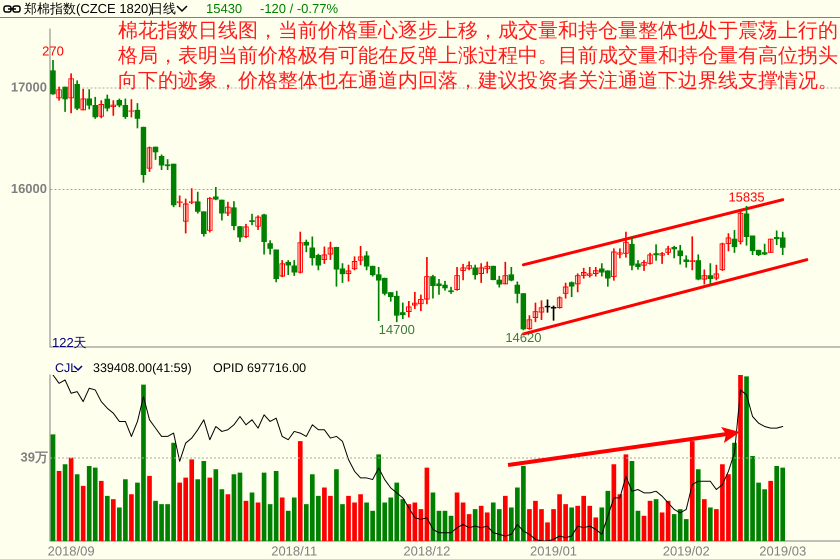 The height and width of the screenshot is (559, 840). I want to click on annotation: OPID 697716.00, so click(259, 368).